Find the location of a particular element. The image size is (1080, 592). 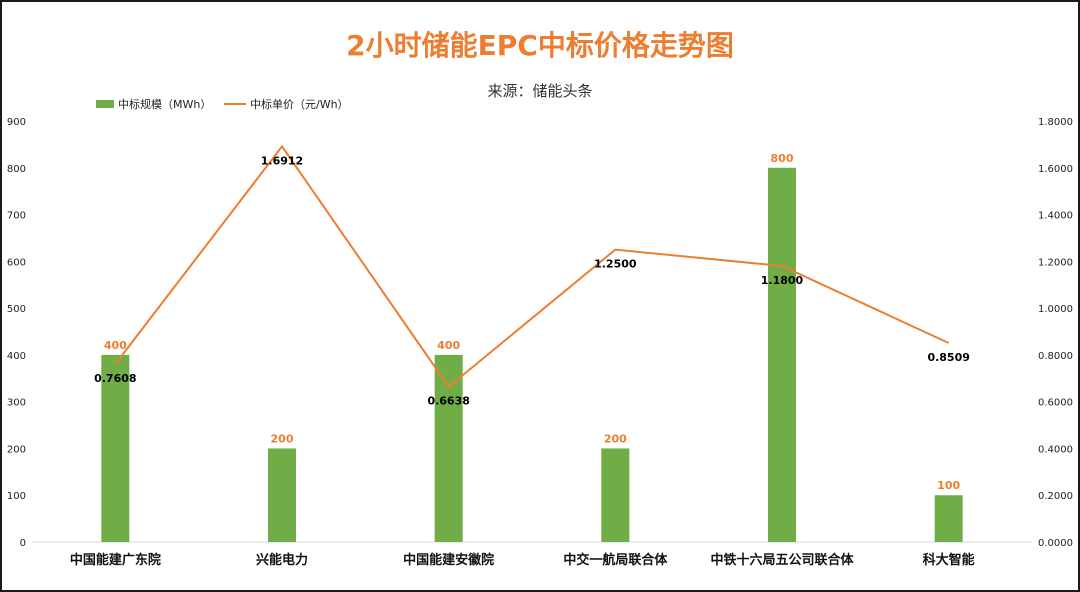

legend: 中标规模（MWh） 中标单价（元/Wh） is located at coordinates (222, 104).